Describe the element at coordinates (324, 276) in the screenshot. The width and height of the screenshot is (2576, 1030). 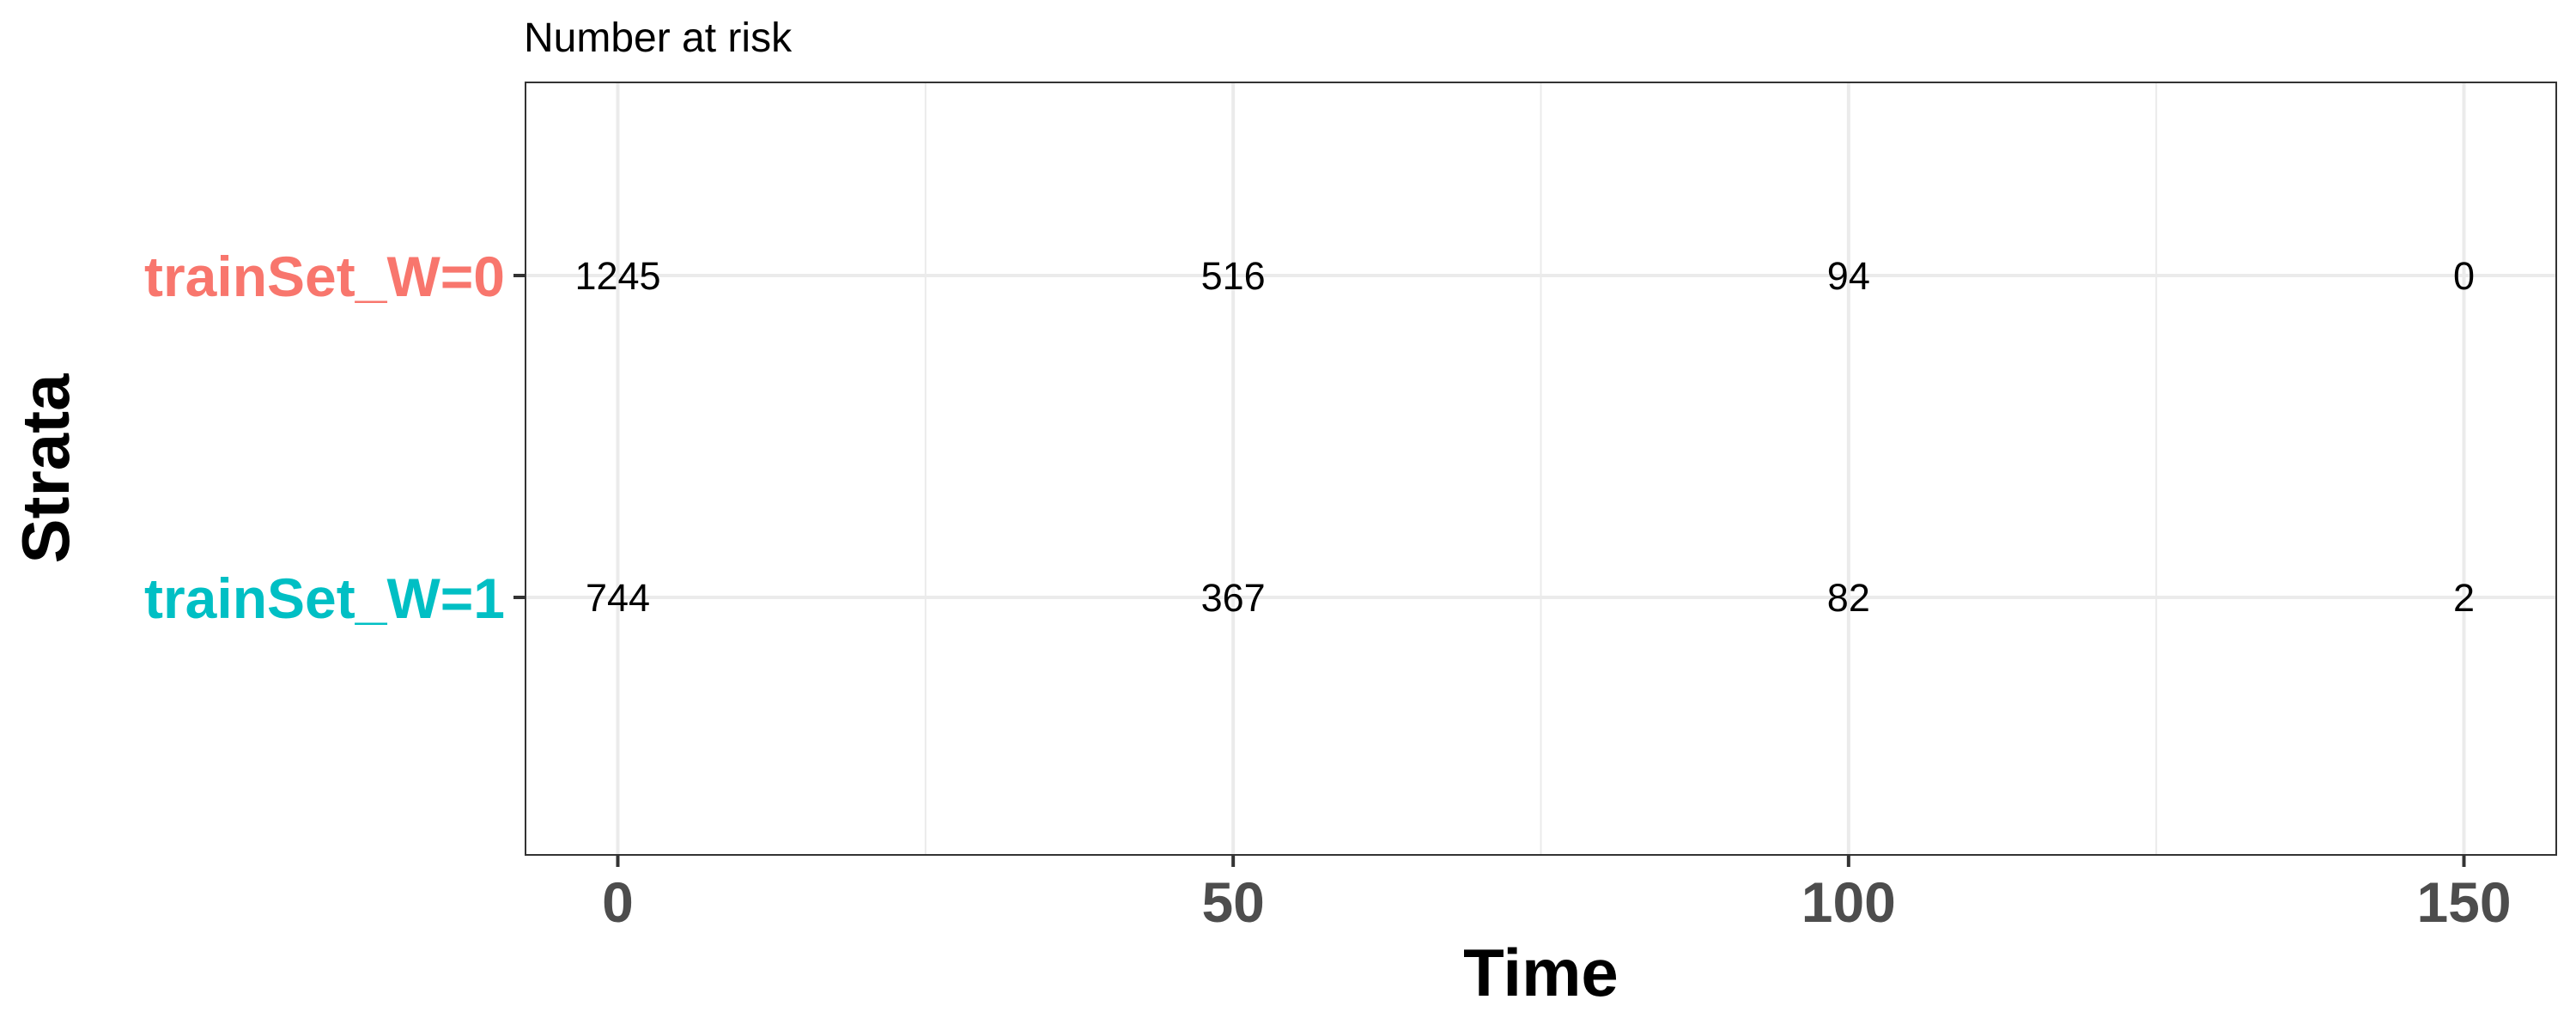
I see `y-tick-label: trainSet_W=0` at that location.